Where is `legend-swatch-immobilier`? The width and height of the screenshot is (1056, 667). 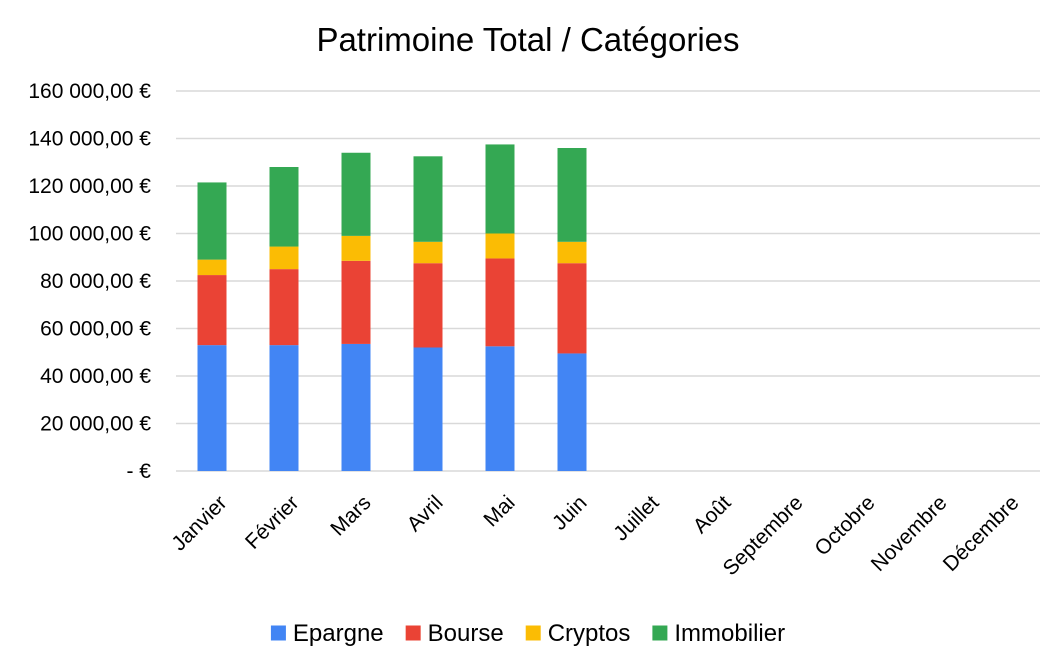
legend-swatch-immobilier is located at coordinates (660, 633).